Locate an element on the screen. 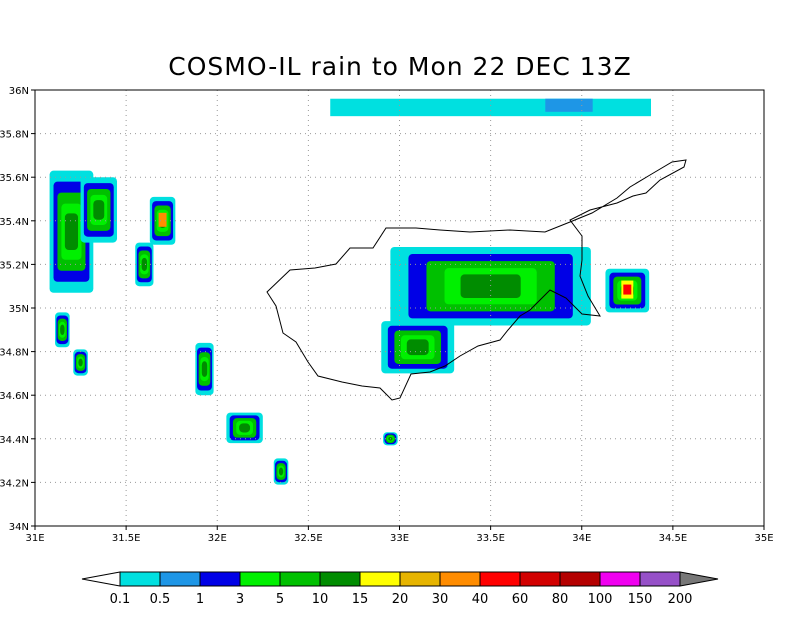 The image size is (800, 618). colorbar-label: 0.1 is located at coordinates (120, 599).